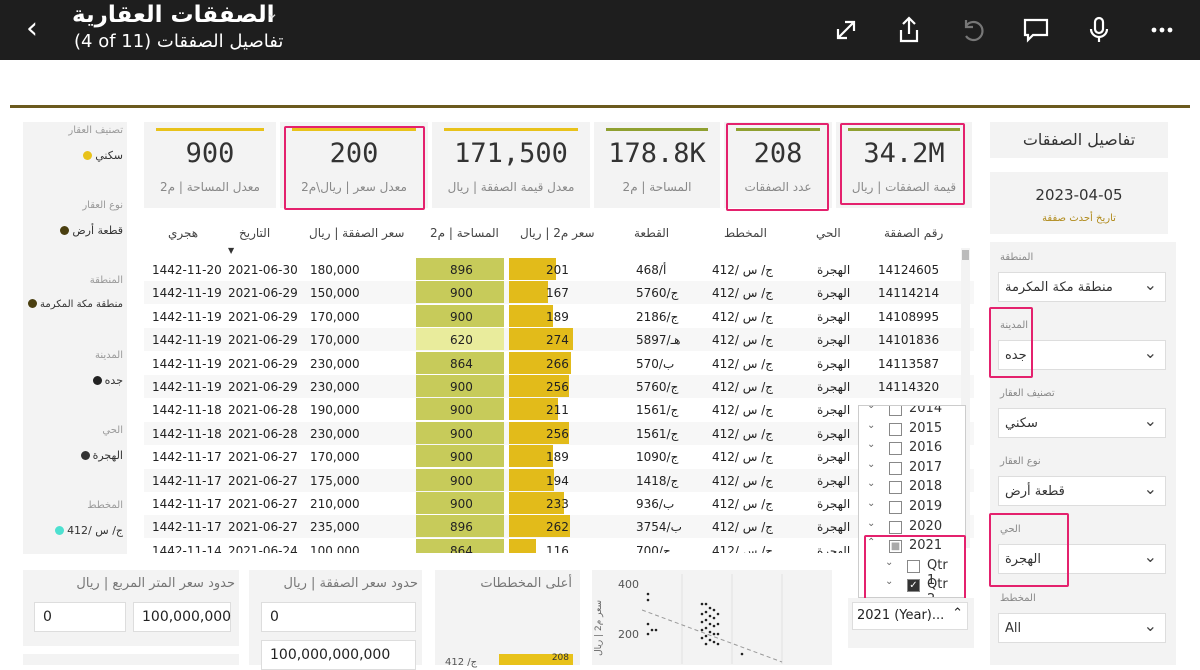 Image resolution: width=1200 pixels, height=670 pixels. Describe the element at coordinates (231, 250) in the screenshot. I see `sort-down-icon: ▼` at that location.